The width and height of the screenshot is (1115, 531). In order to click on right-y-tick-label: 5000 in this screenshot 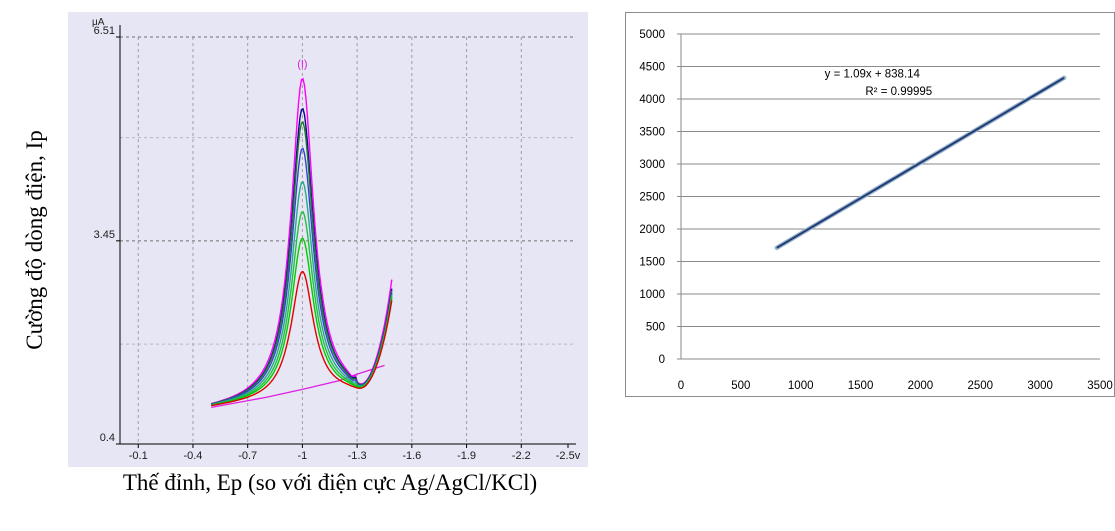, I will do `click(652, 35)`.